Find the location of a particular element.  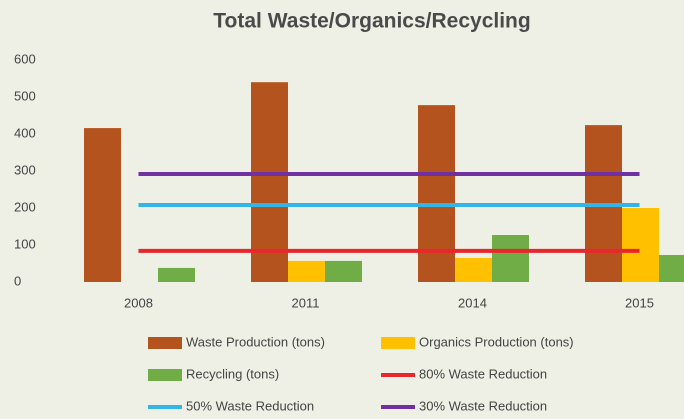

x-tick-label: 2011 is located at coordinates (306, 302).